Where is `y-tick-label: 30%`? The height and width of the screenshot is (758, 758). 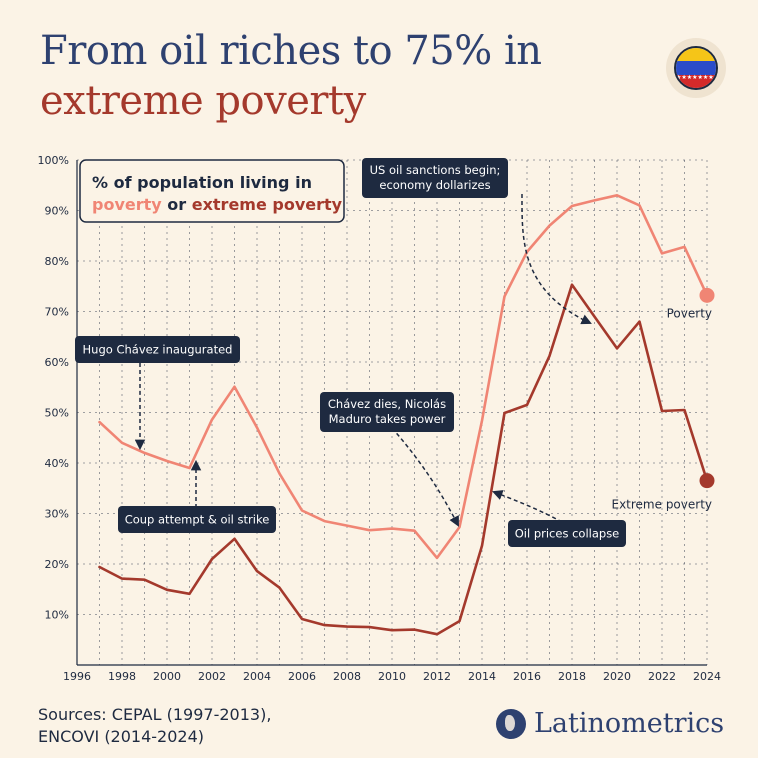 y-tick-label: 30% is located at coordinates (57, 514).